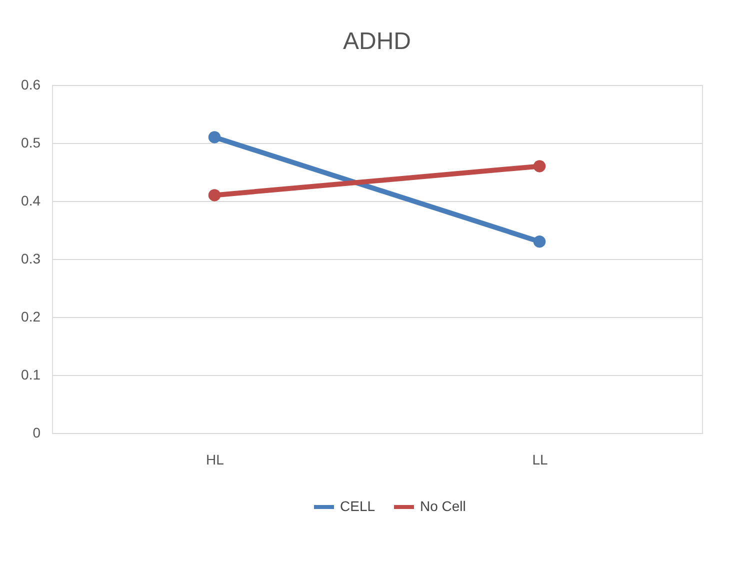 Image resolution: width=746 pixels, height=572 pixels. What do you see at coordinates (443, 506) in the screenshot?
I see `legend-label: No Cell` at bounding box center [443, 506].